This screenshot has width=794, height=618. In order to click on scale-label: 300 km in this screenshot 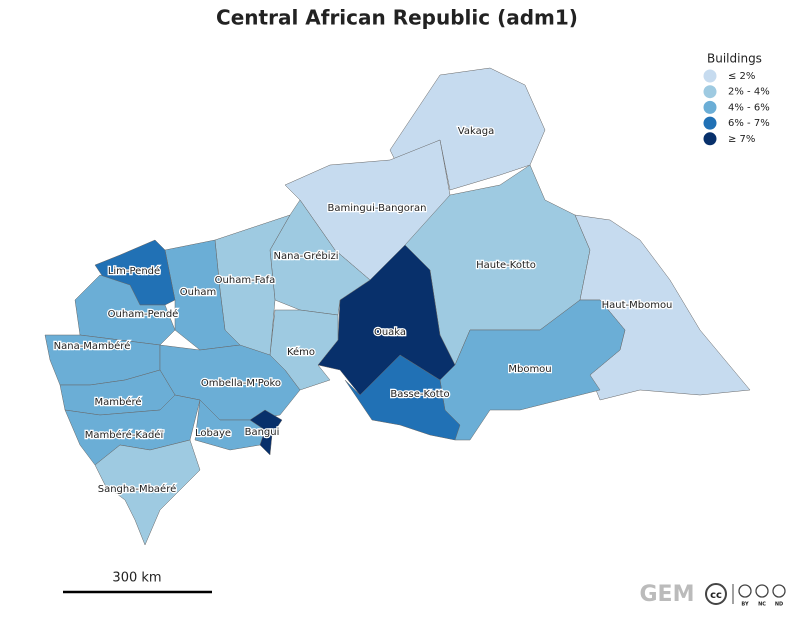, I will do `click(136, 578)`.